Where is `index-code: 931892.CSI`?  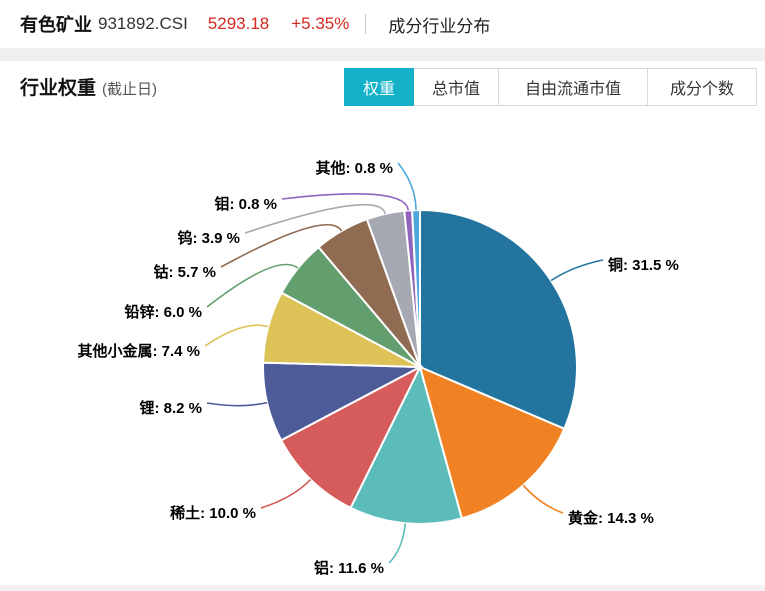 index-code: 931892.CSI is located at coordinates (143, 23).